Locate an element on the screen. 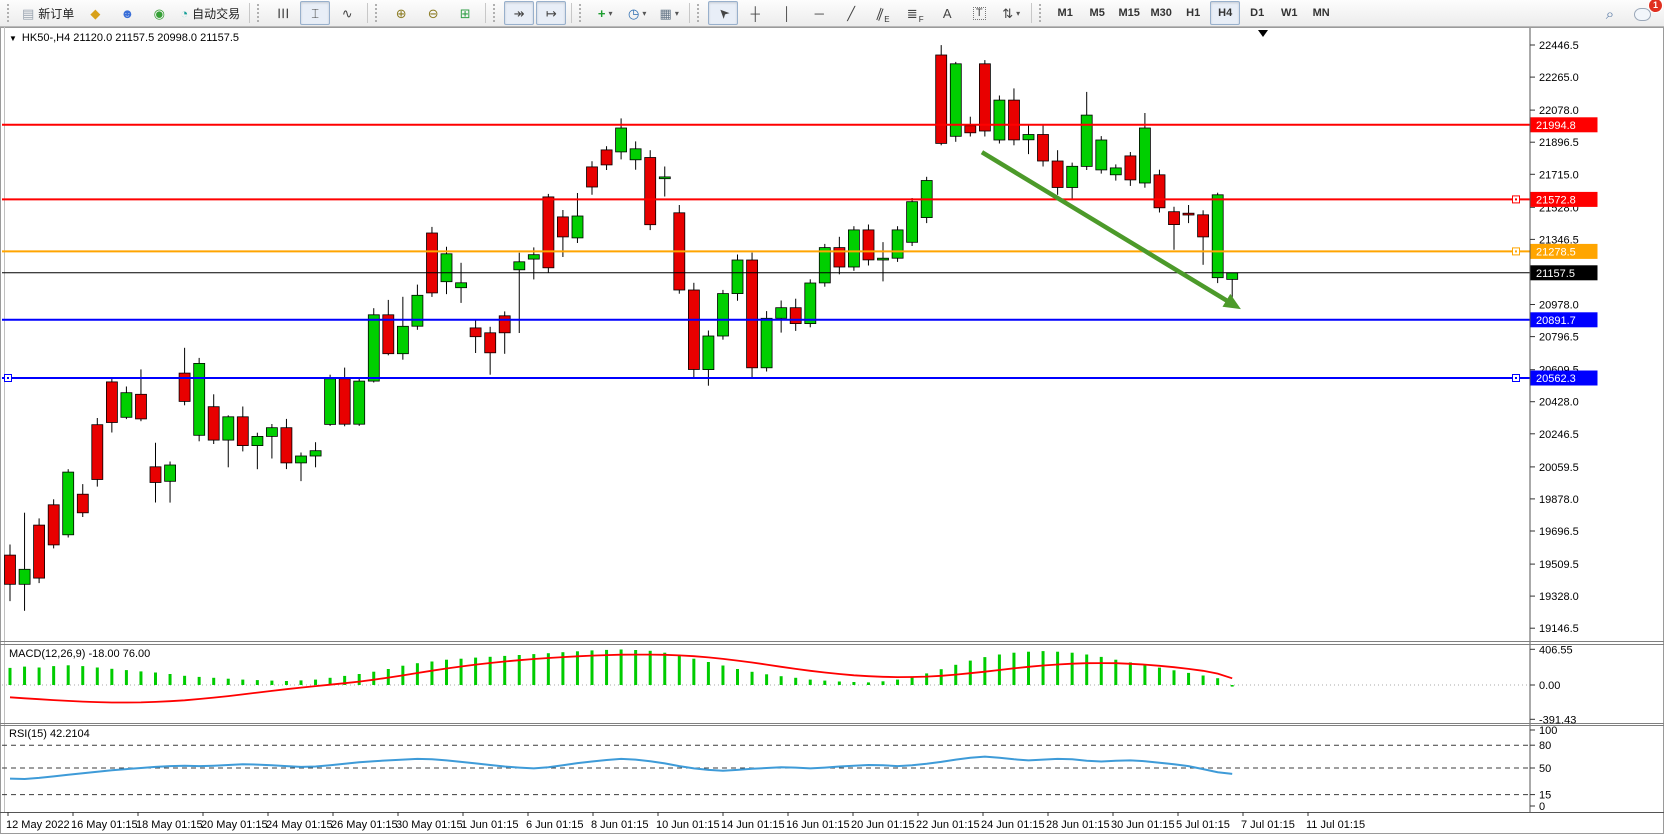 The height and width of the screenshot is (835, 1664). autotrading-button: ◔ 自动交易 is located at coordinates (210, 13).